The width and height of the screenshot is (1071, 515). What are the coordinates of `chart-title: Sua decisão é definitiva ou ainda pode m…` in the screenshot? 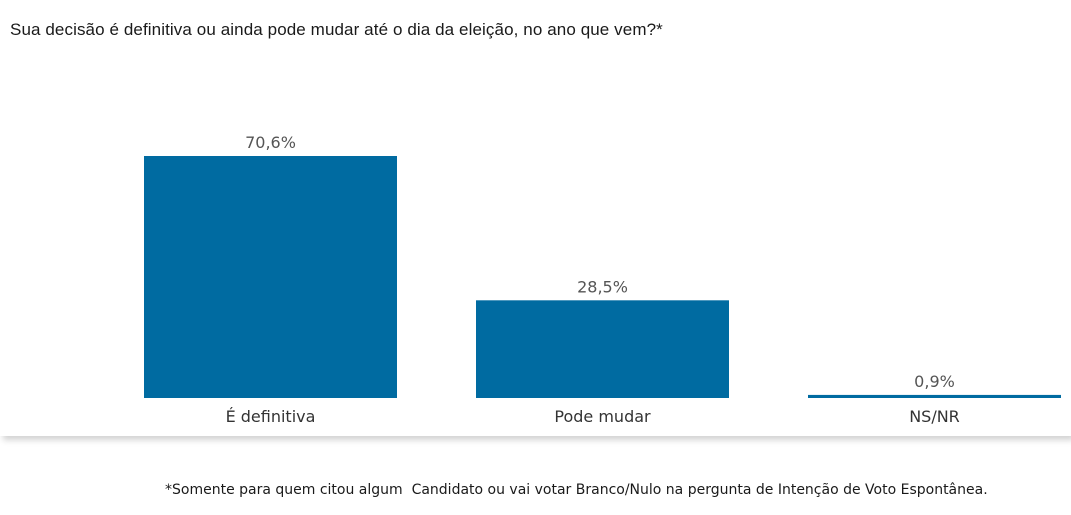 It's located at (336, 29).